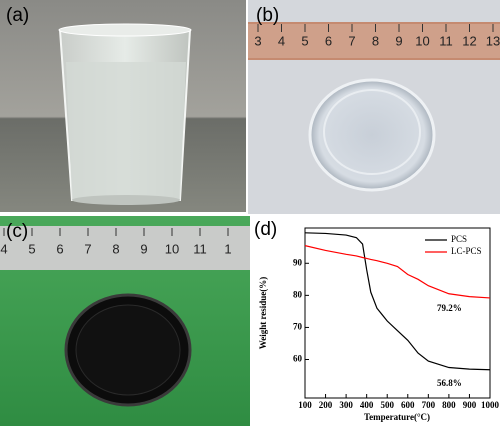  Describe the element at coordinates (326, 405) in the screenshot. I see `x-tick-label: 200` at that location.